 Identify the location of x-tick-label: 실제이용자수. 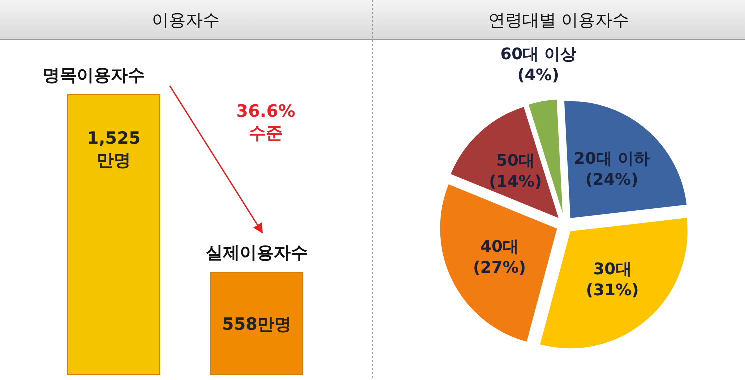
(257, 254).